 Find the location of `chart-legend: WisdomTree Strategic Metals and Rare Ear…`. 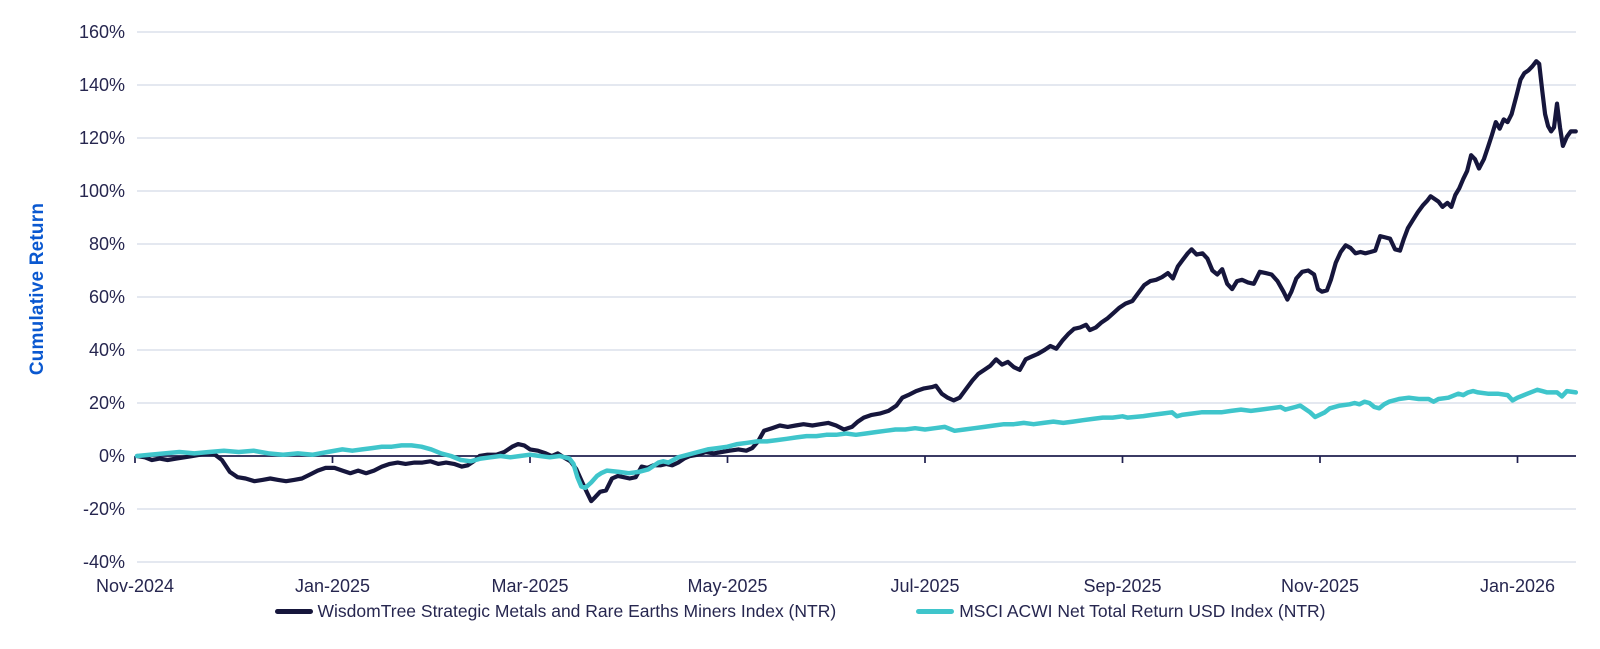

chart-legend: WisdomTree Strategic Metals and Rare Ear… is located at coordinates (800, 611).